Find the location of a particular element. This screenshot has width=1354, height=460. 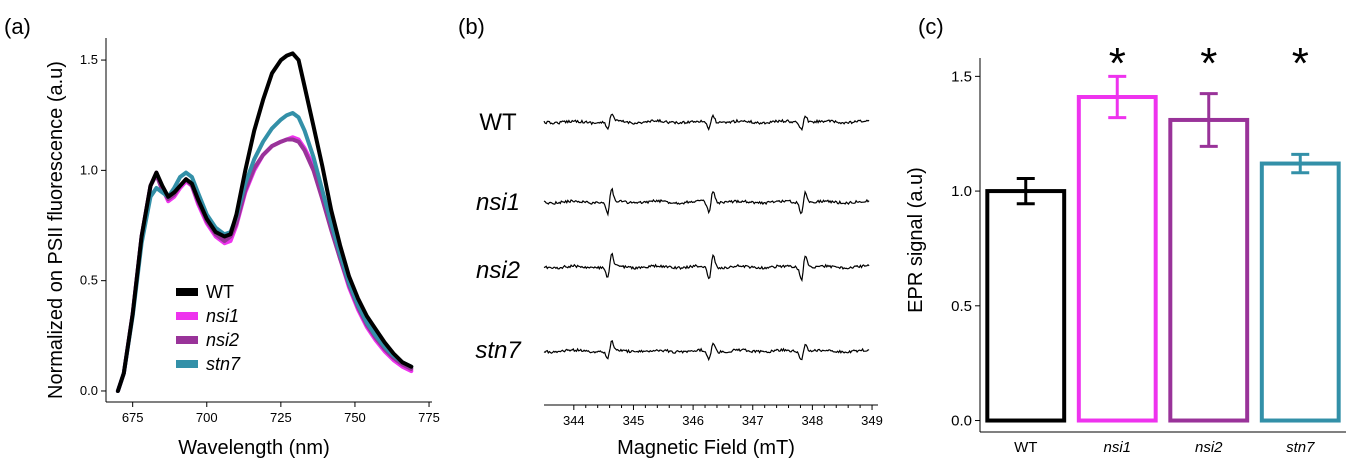

trace-label-stn7: stn7 is located at coordinates (498, 350).